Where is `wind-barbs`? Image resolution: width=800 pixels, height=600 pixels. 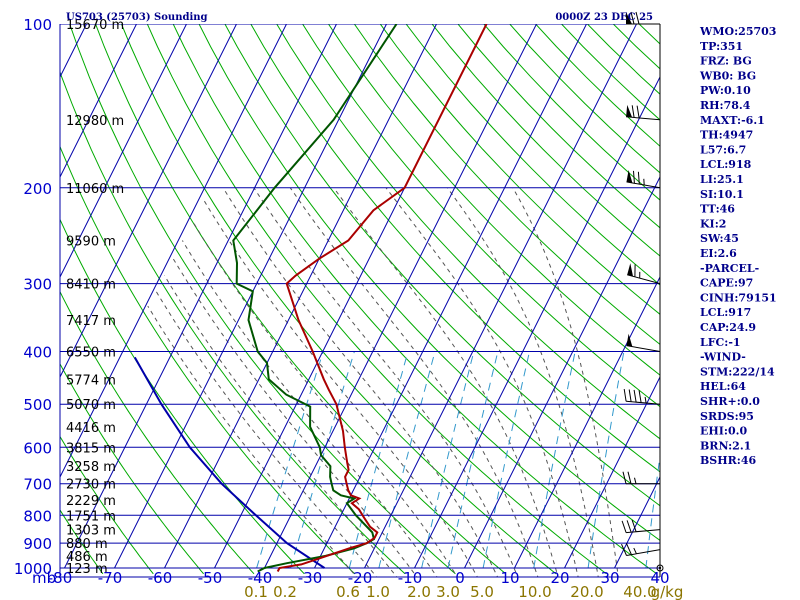
wind-barbs is located at coordinates (642, 291).